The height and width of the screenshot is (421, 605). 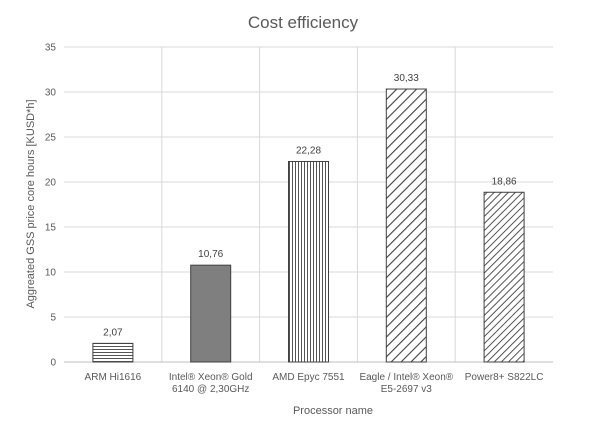 I want to click on y-tick-label: 15, so click(x=51, y=228).